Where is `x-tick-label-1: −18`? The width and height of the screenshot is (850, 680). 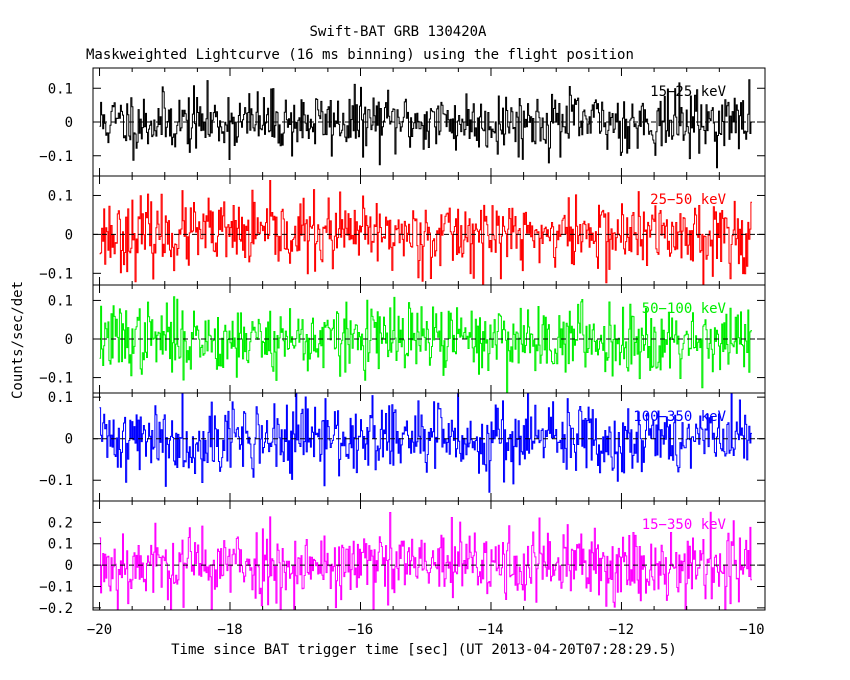 x-tick-label-1: −18 is located at coordinates (229, 630).